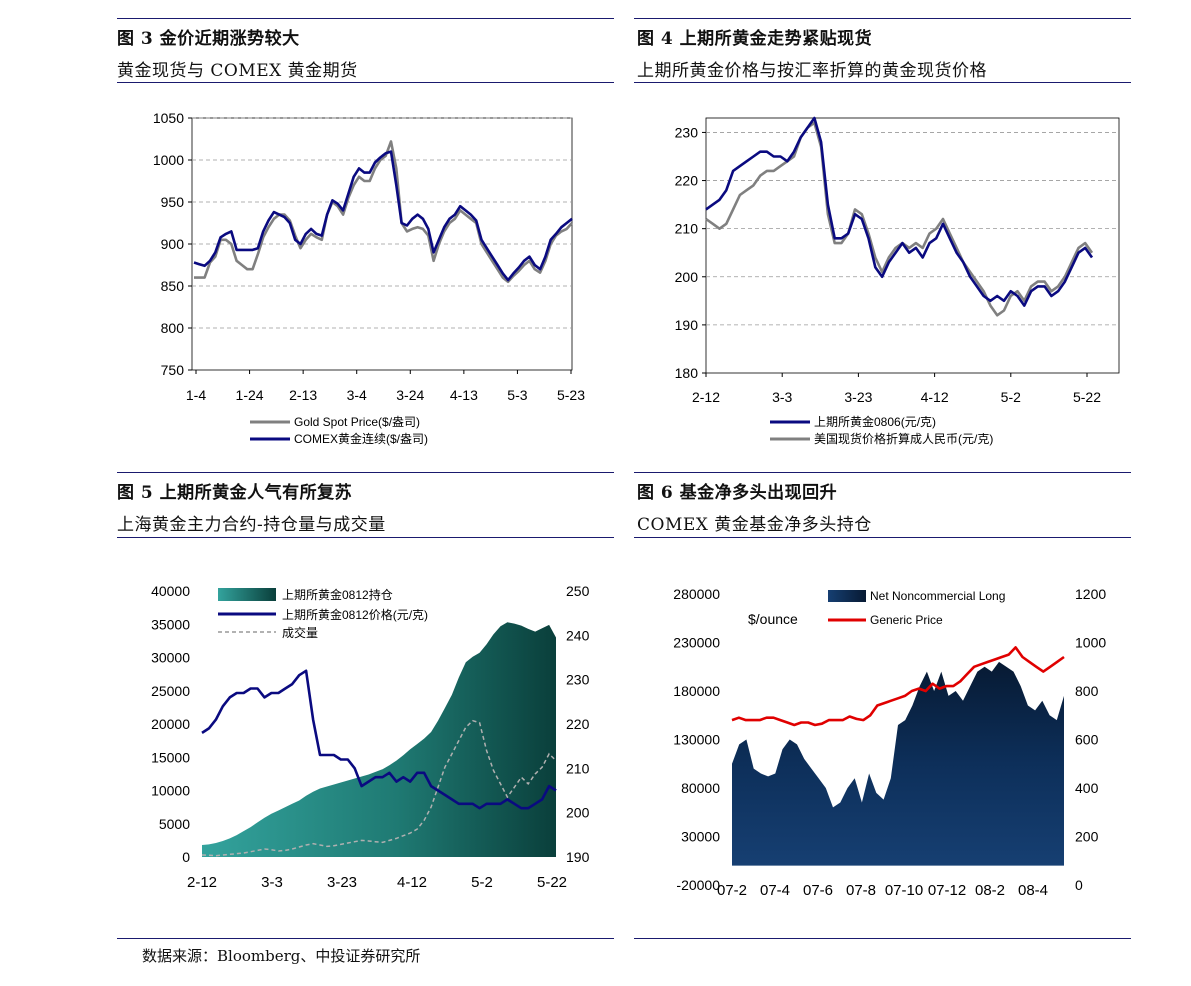  Describe the element at coordinates (552, 882) in the screenshot. I see `c3-xtick-label: 5-22` at that location.